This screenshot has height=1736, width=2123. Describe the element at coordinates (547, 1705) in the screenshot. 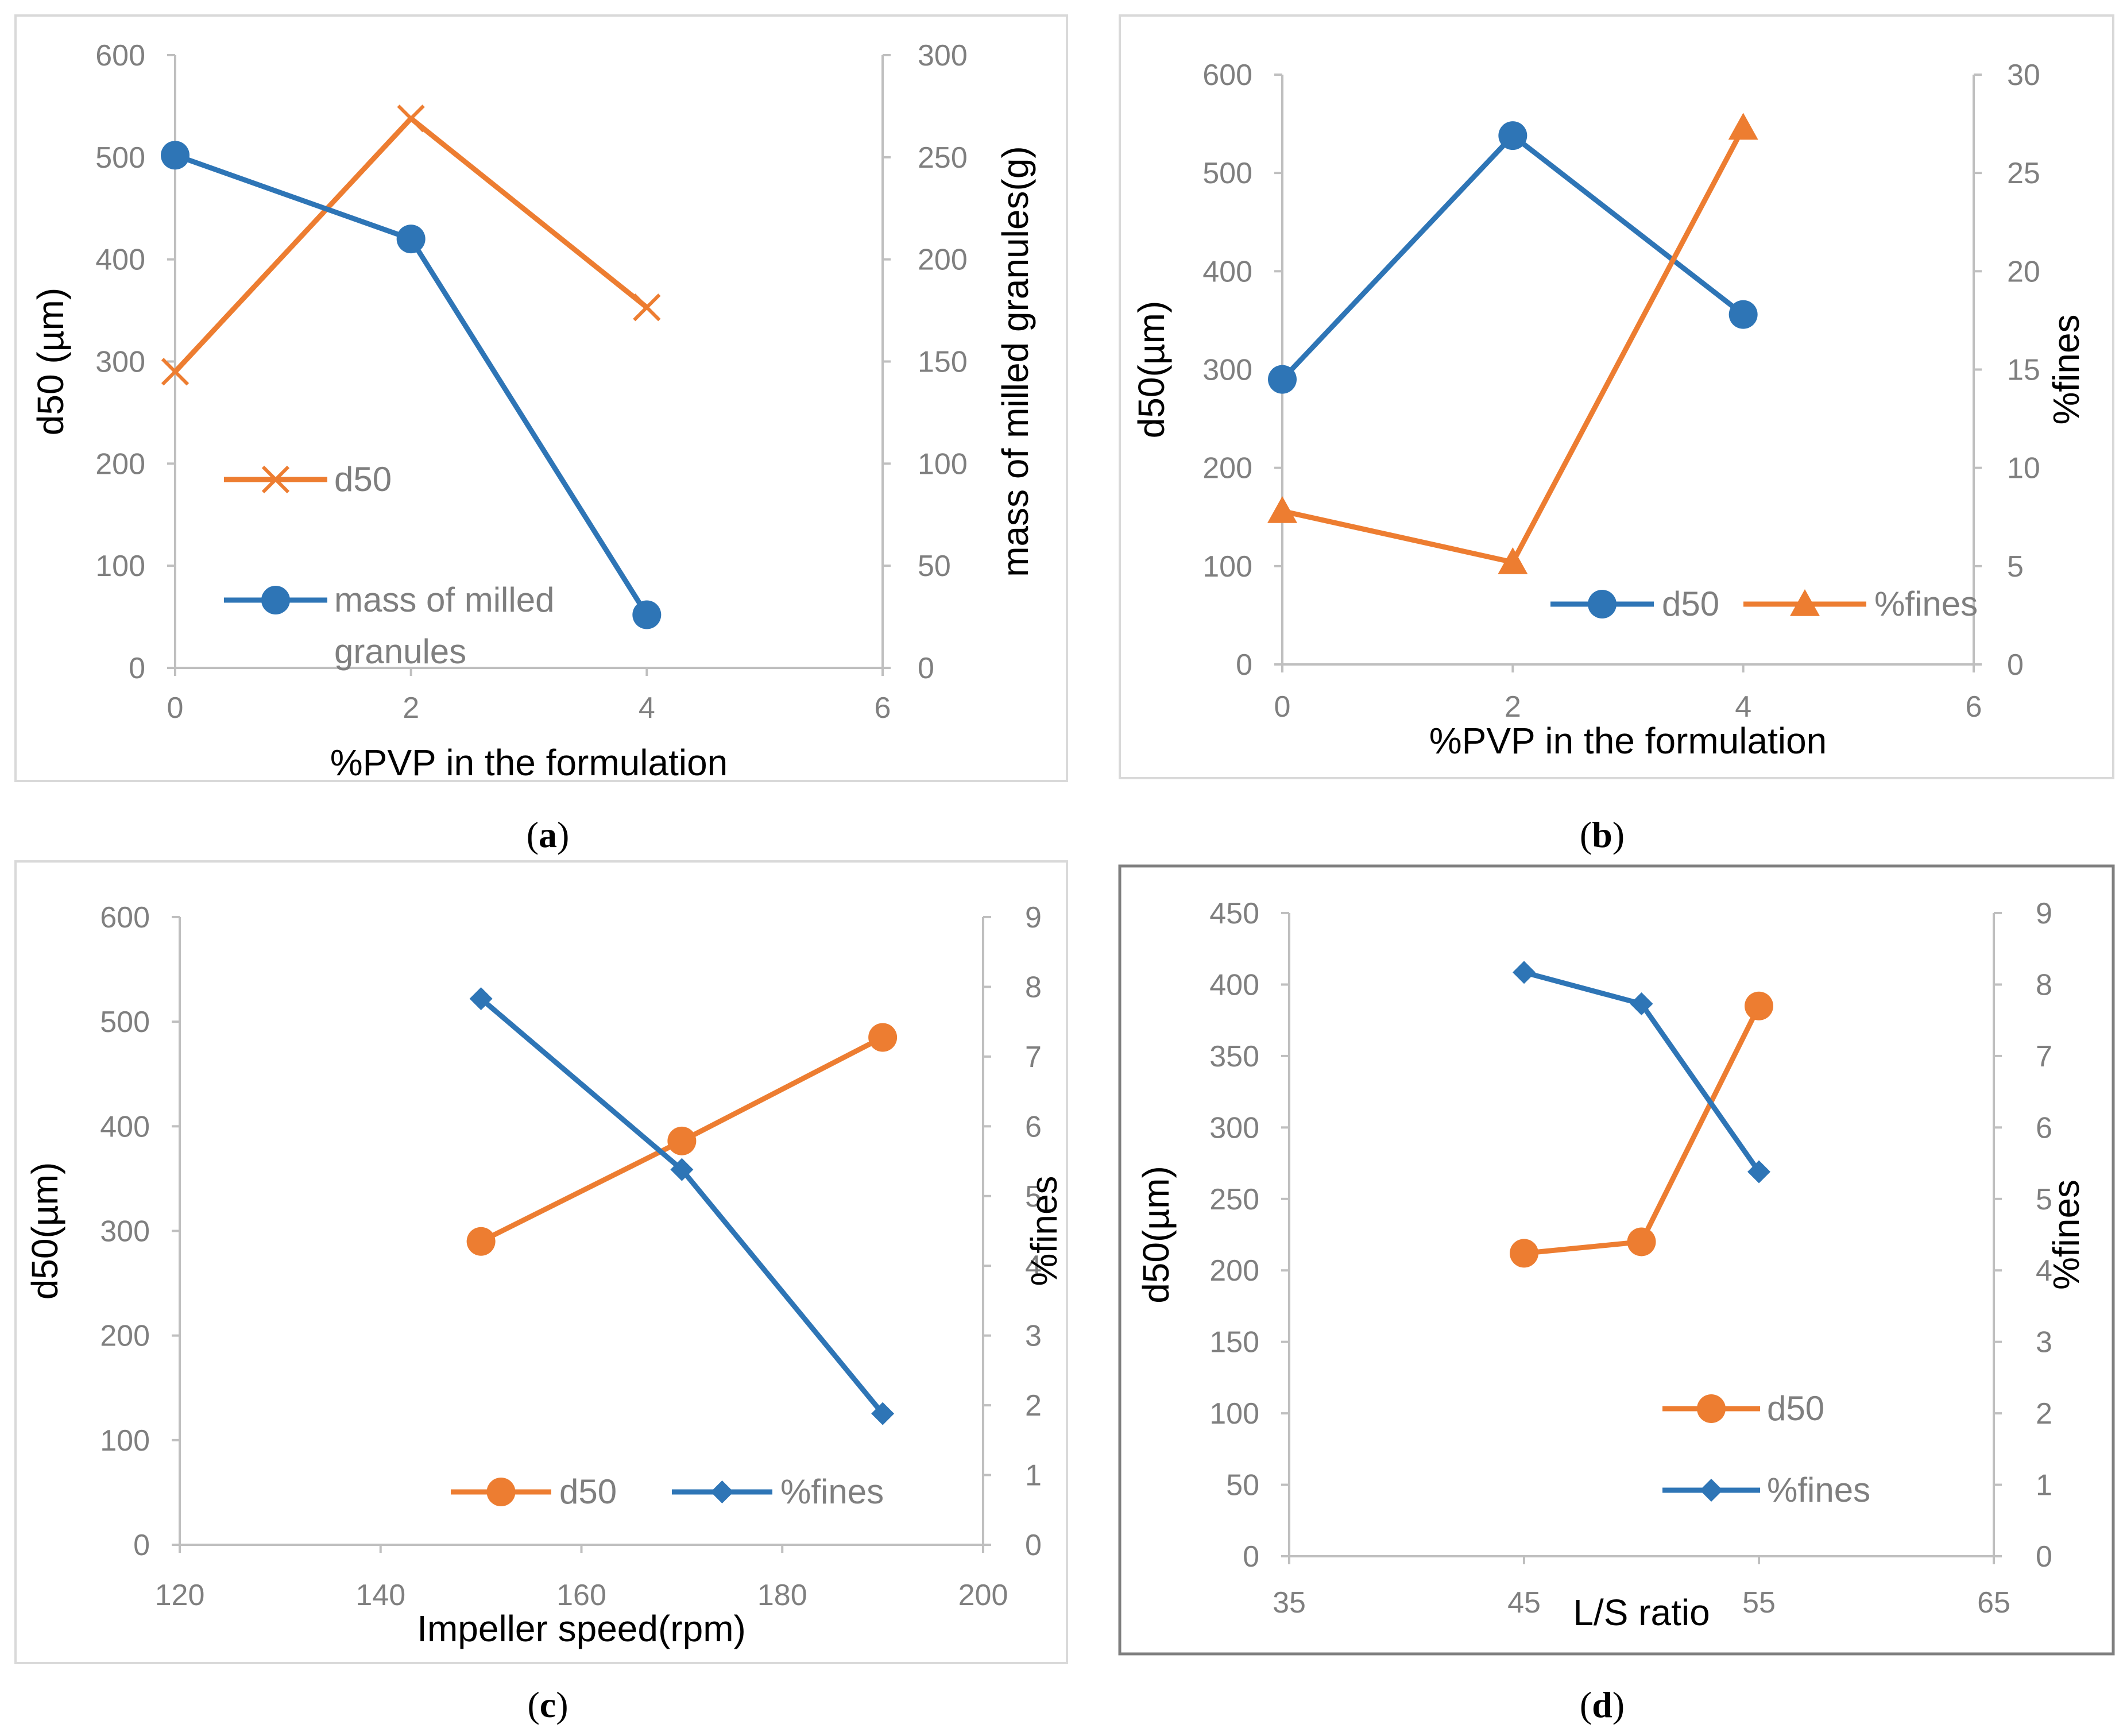

I see `panel-caption: (c)` at that location.